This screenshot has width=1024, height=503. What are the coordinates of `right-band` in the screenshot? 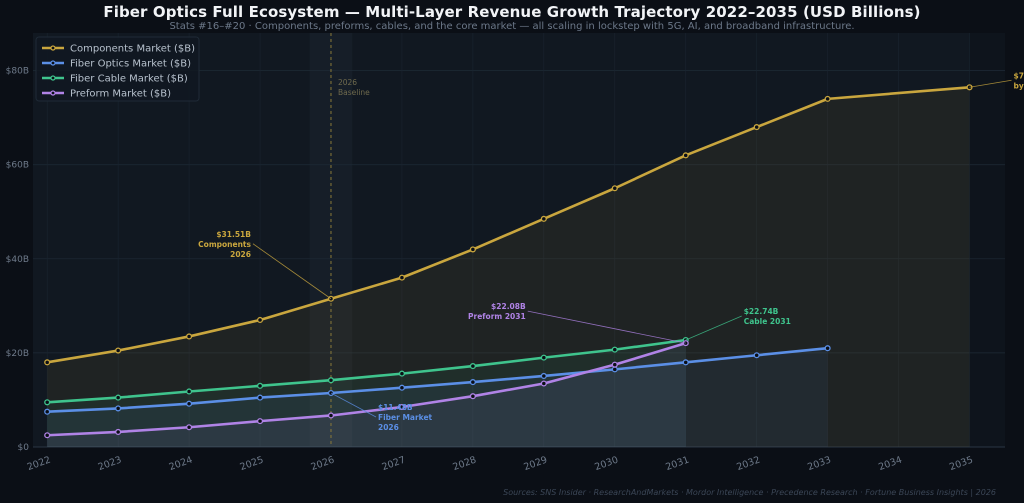 It's located at (987, 240).